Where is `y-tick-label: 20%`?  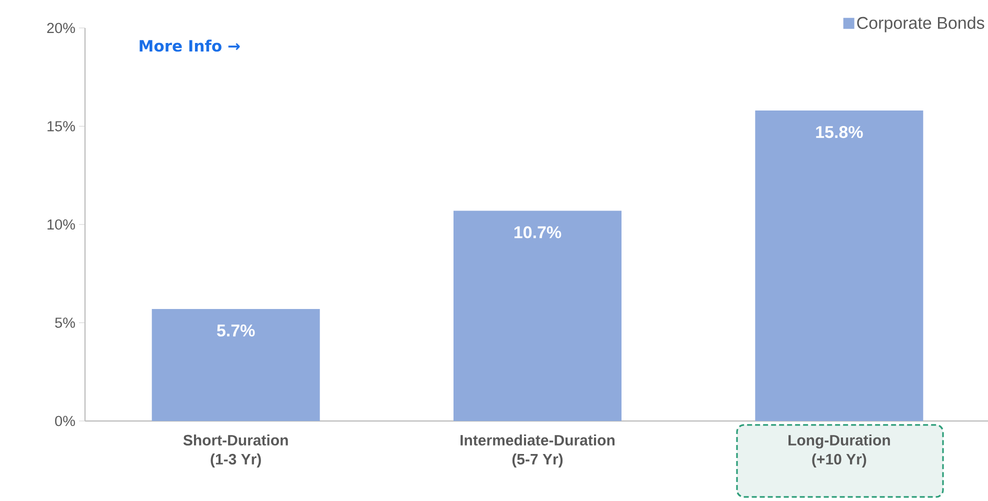
y-tick-label: 20% is located at coordinates (61, 28).